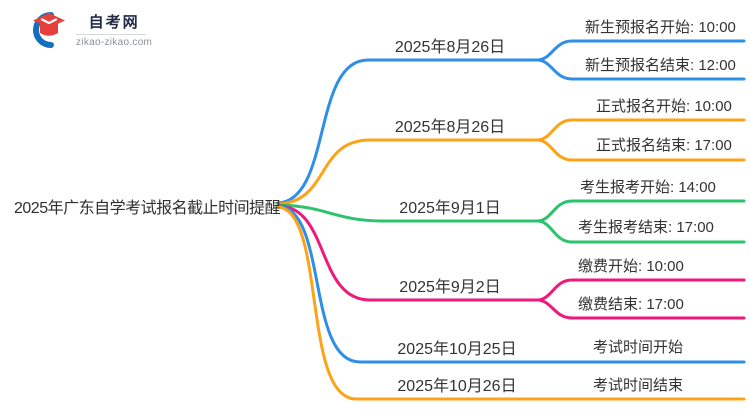 This screenshot has height=410, width=750. I want to click on branch-3-date-node: 2025年9月1日, so click(450, 208).